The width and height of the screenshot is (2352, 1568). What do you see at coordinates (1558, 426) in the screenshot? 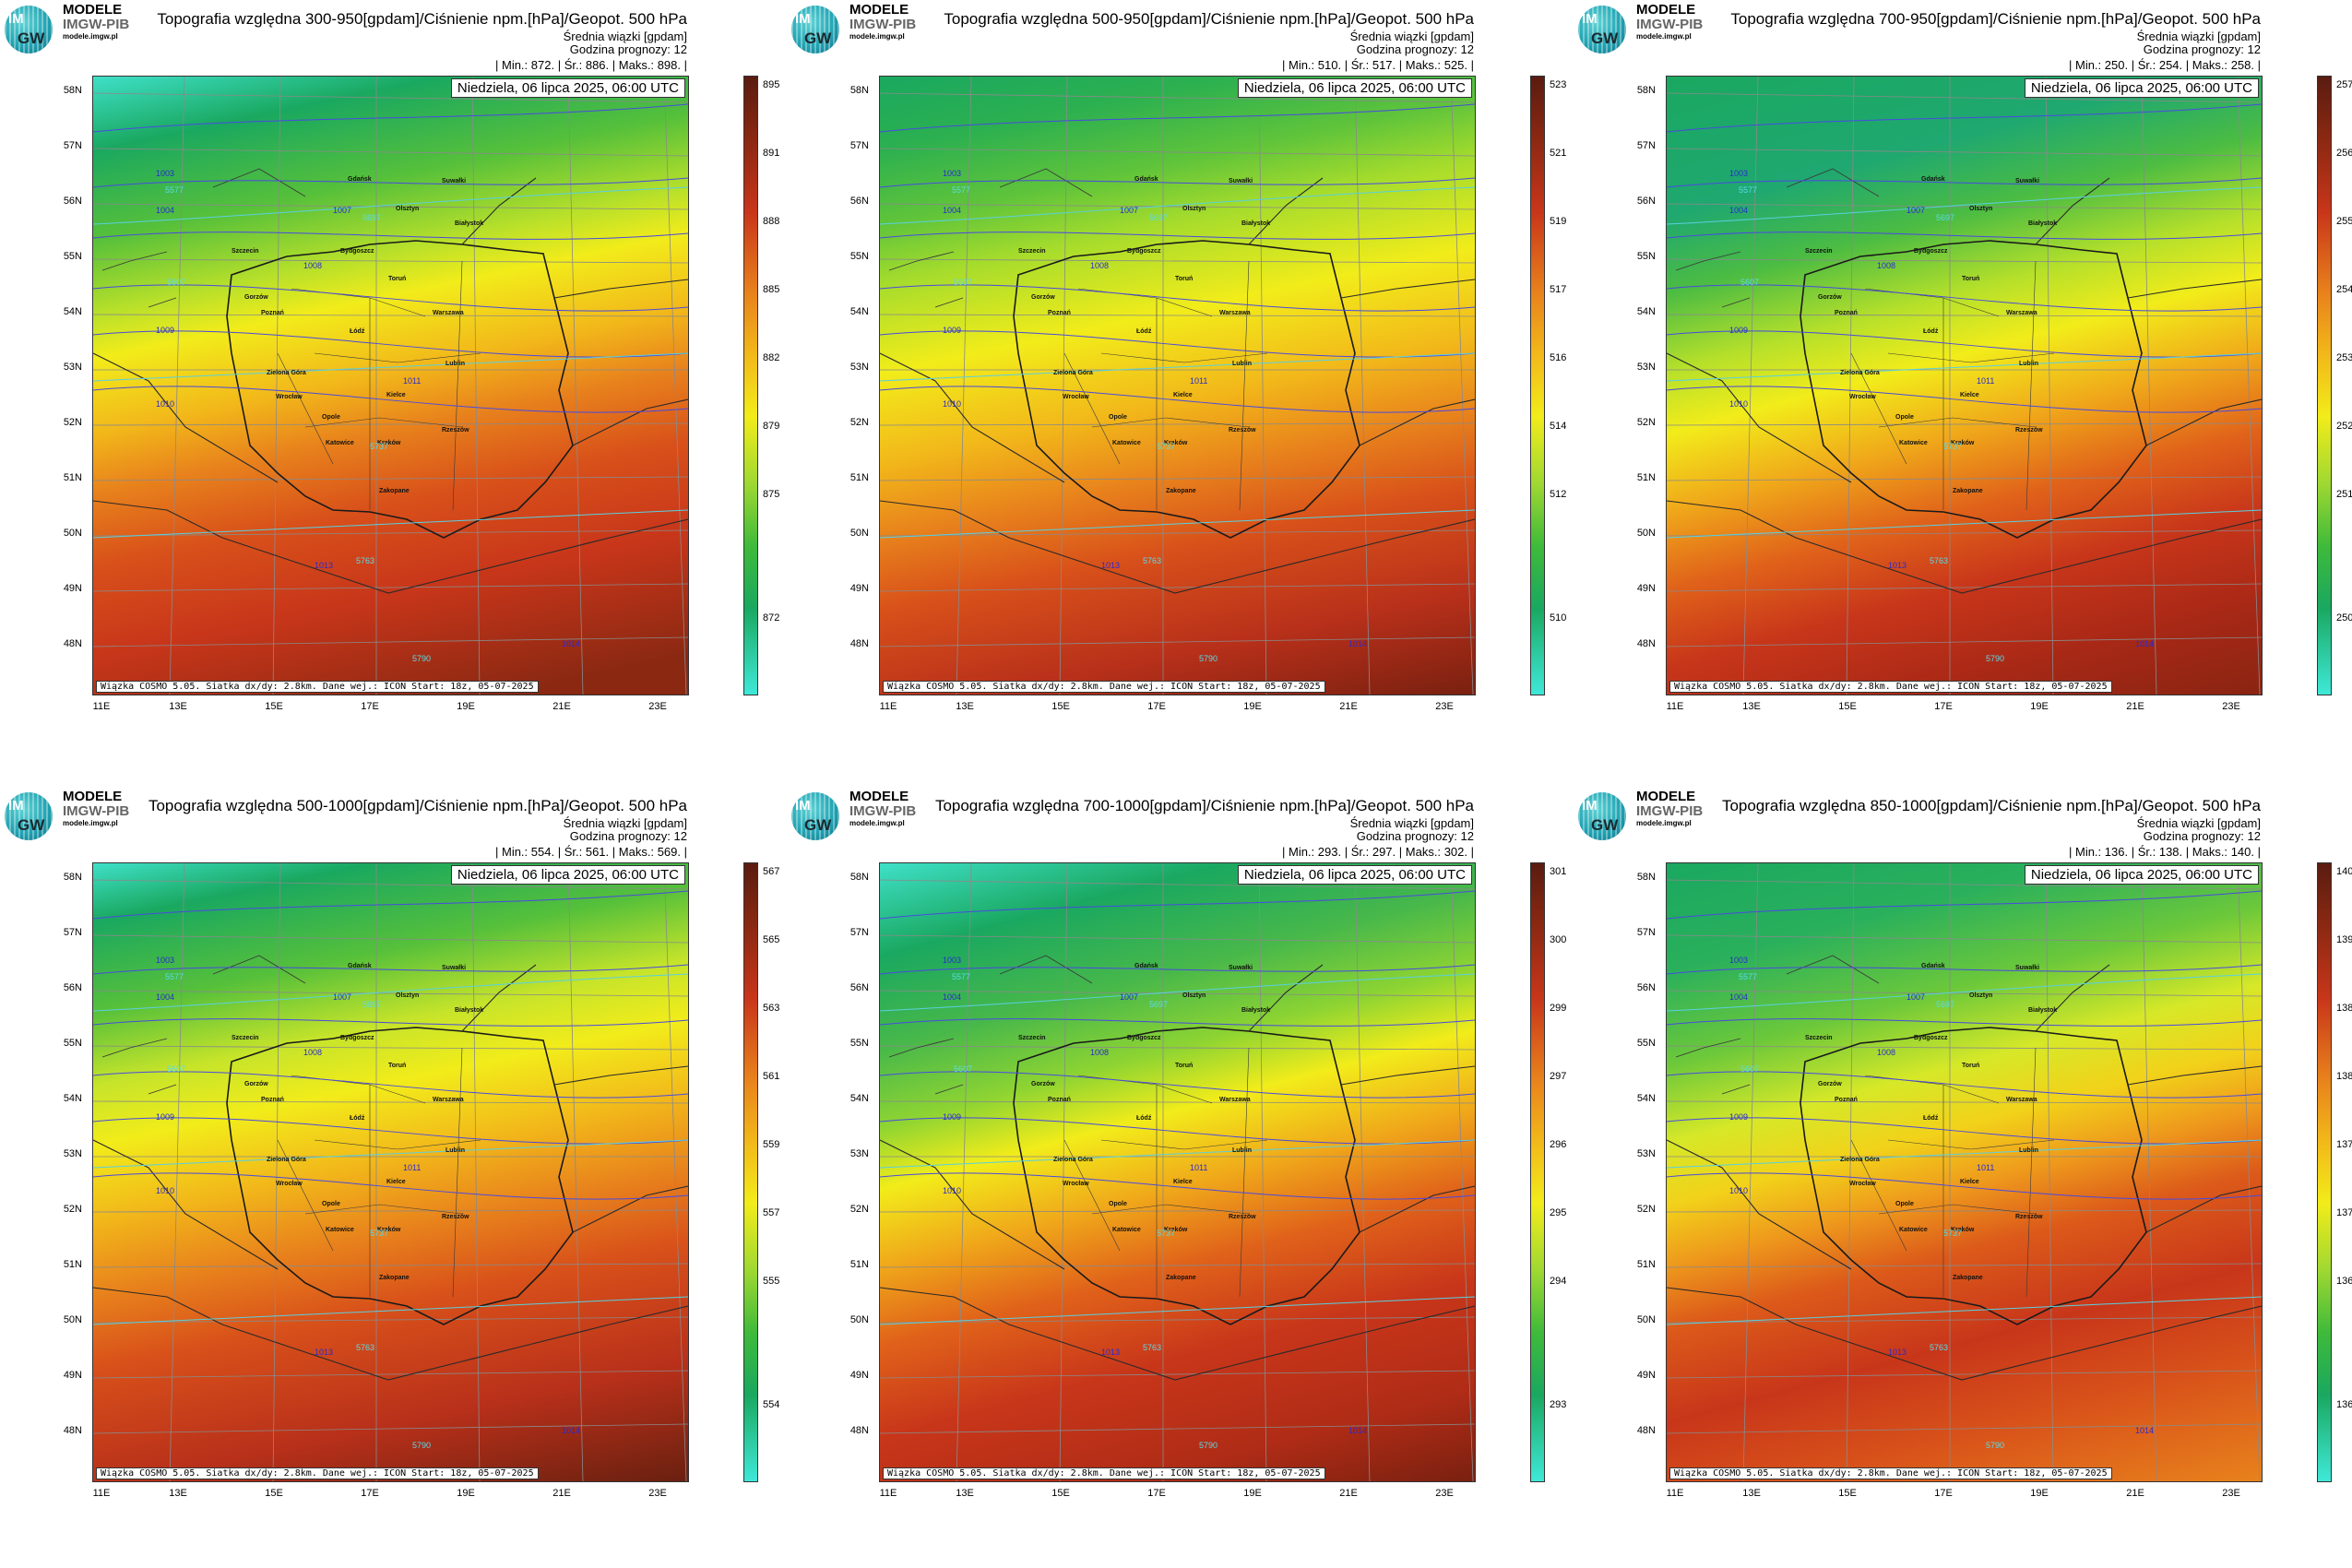
I see `colorbar-tick-label: 514` at bounding box center [1558, 426].